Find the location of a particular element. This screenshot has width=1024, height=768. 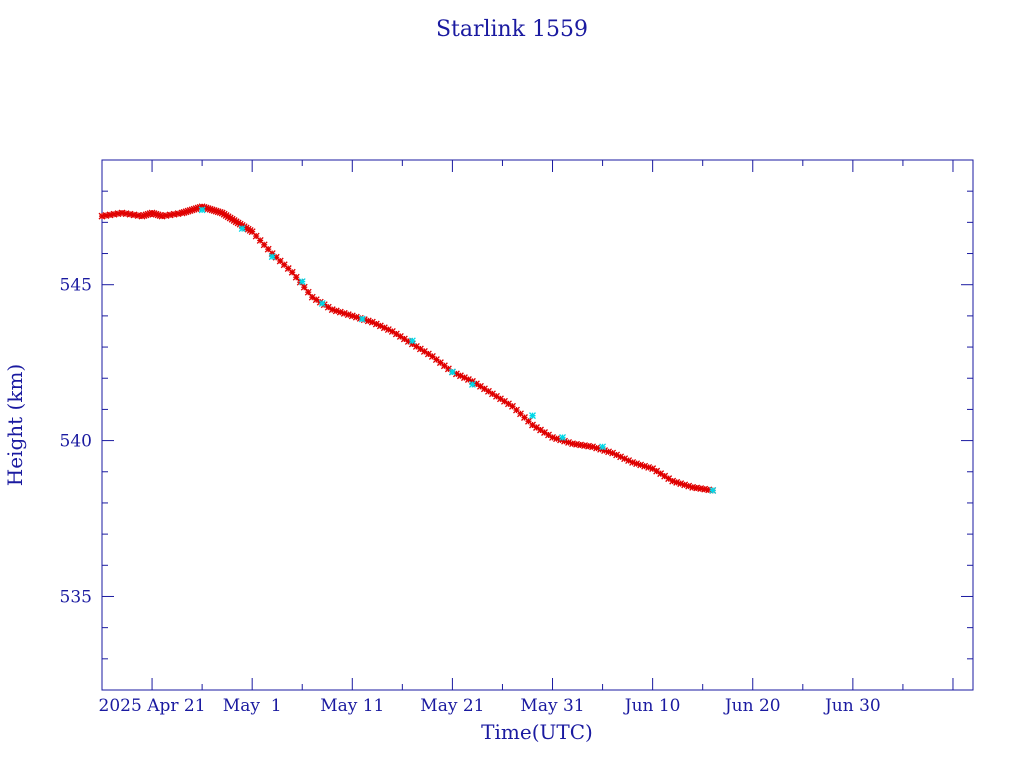

x-tick-label: May 11 is located at coordinates (352, 706).